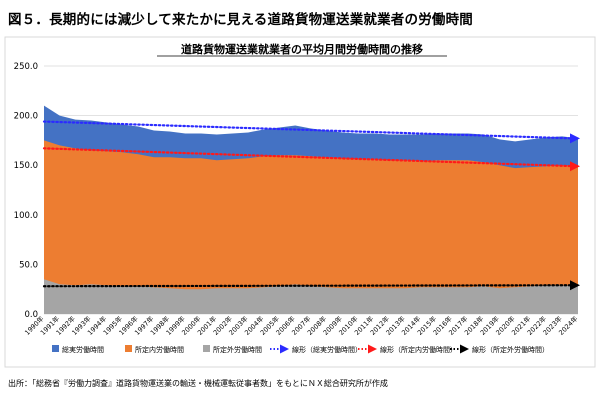 The height and width of the screenshot is (400, 600). I want to click on trend-line-scheduled-arrow, so click(575, 166).